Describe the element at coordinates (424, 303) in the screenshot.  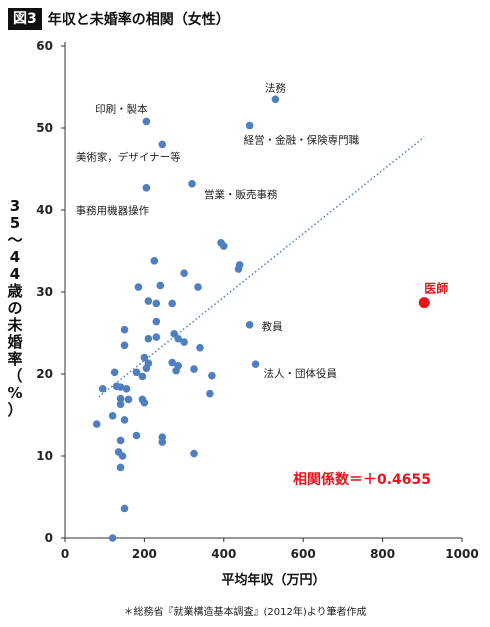
I see `data-point-highlight` at that location.